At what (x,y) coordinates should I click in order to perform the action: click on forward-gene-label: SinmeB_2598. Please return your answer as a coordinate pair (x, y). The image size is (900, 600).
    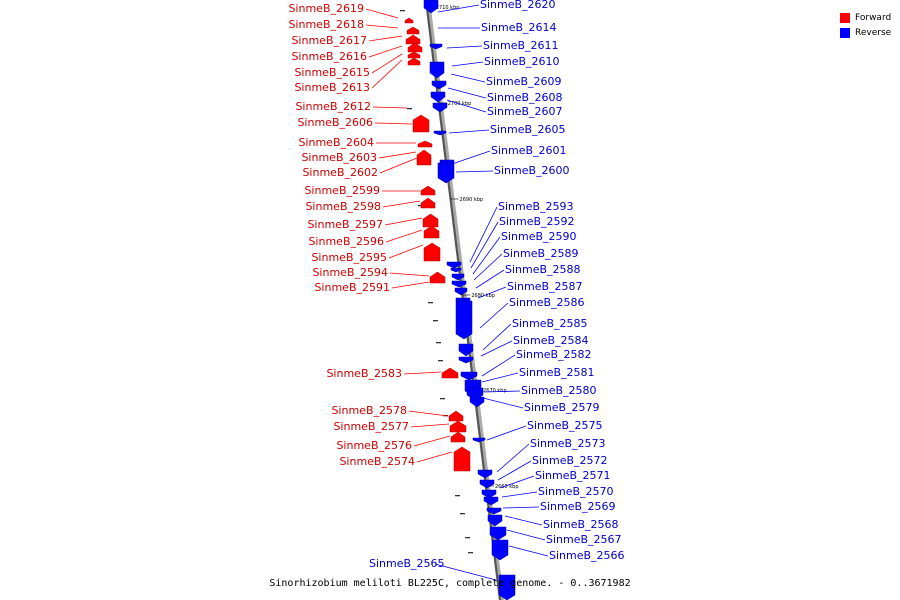
    Looking at the image, I should click on (343, 206).